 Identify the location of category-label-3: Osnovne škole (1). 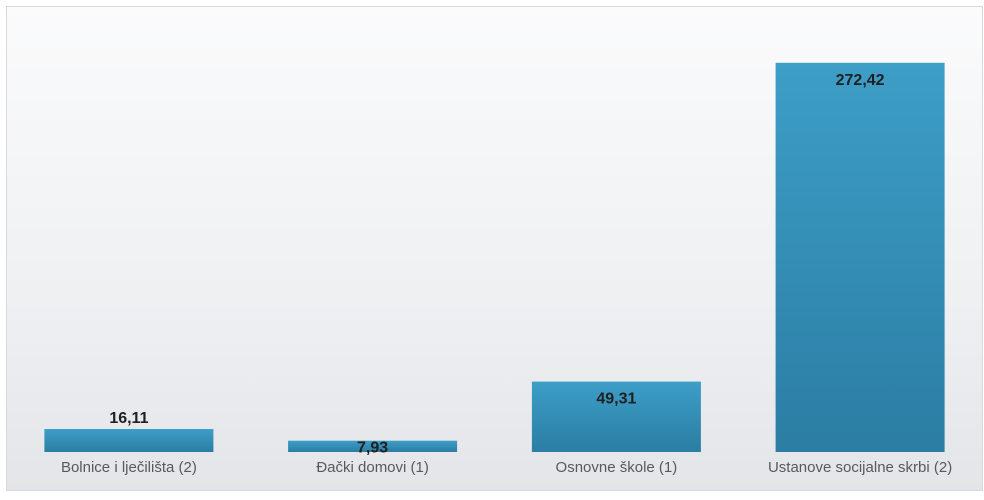
(617, 467).